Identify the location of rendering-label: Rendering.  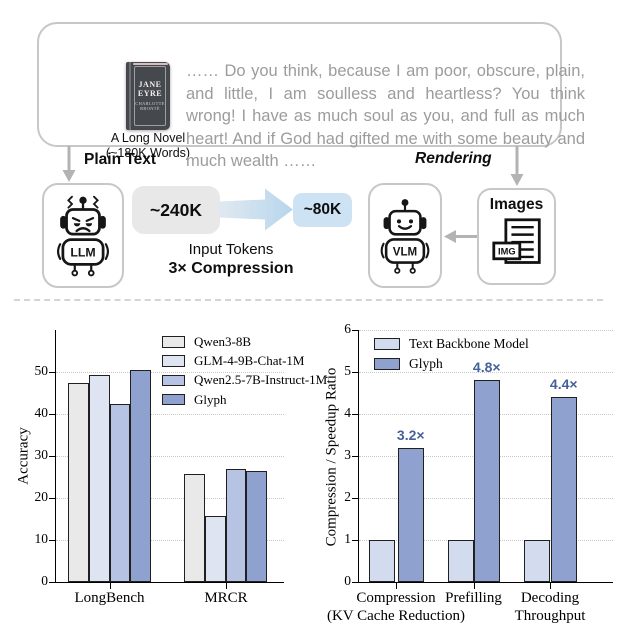
(453, 158).